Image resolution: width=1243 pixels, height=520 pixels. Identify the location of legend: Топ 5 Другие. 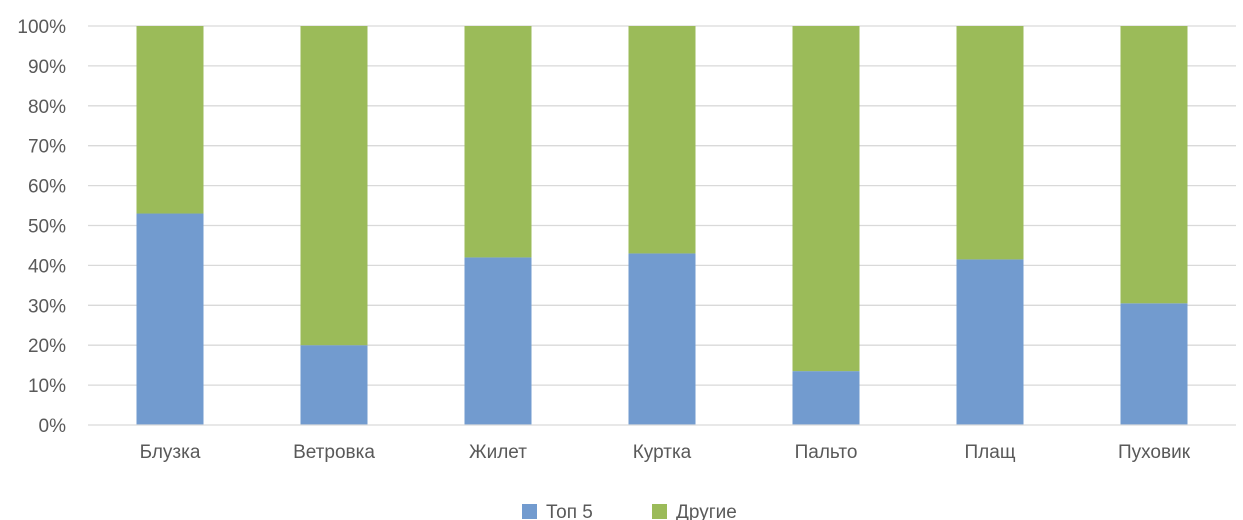
(629, 511).